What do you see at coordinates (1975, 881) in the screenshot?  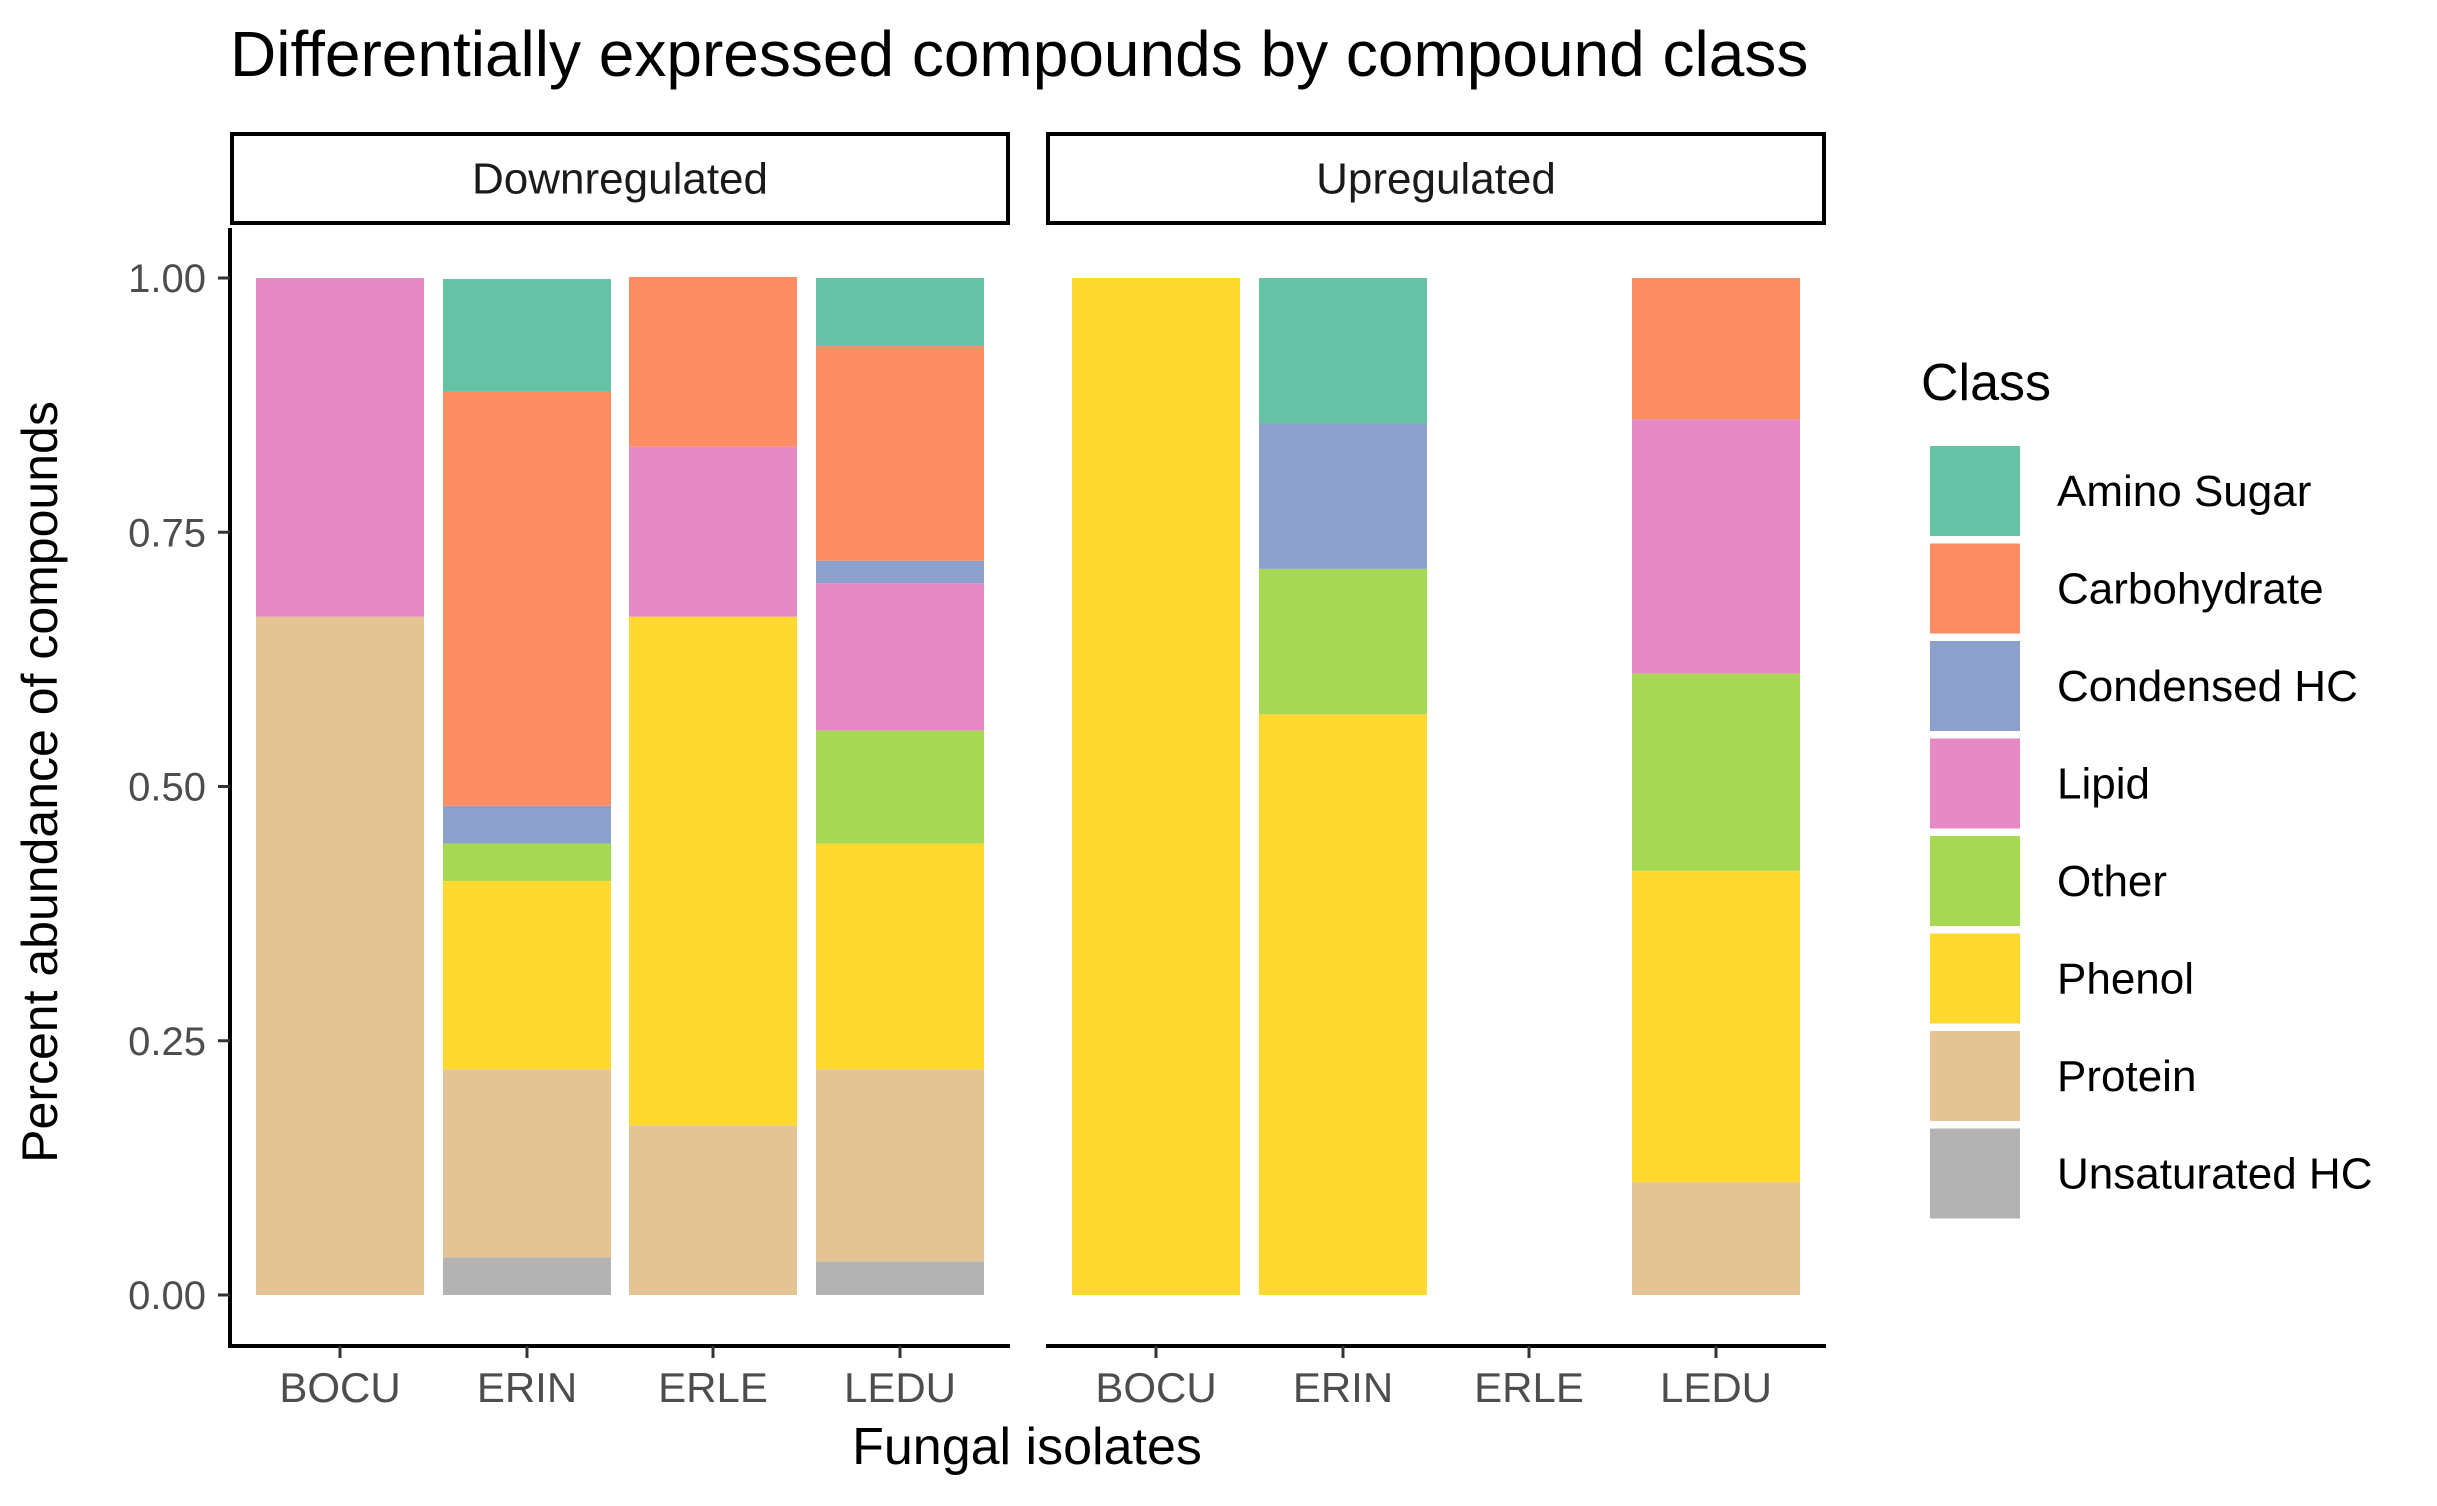 I see `legend-swatch-other` at bounding box center [1975, 881].